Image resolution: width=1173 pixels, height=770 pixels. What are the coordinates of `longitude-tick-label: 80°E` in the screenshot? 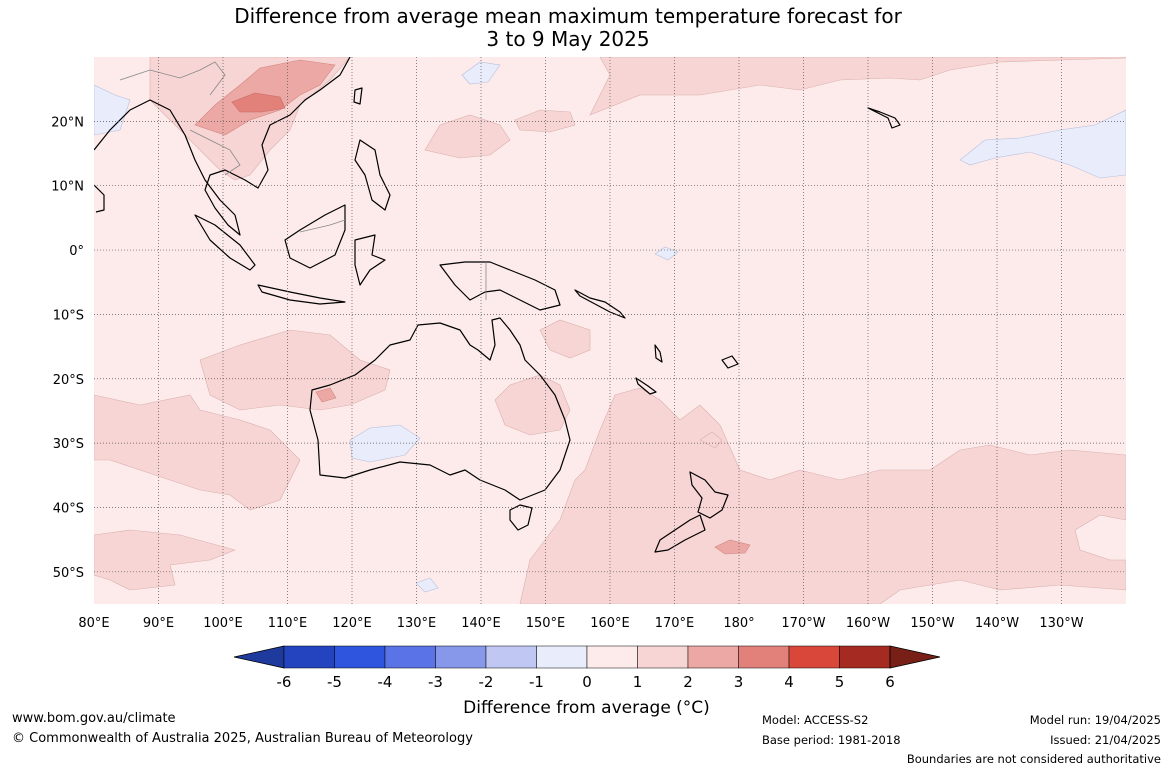 It's located at (93, 623).